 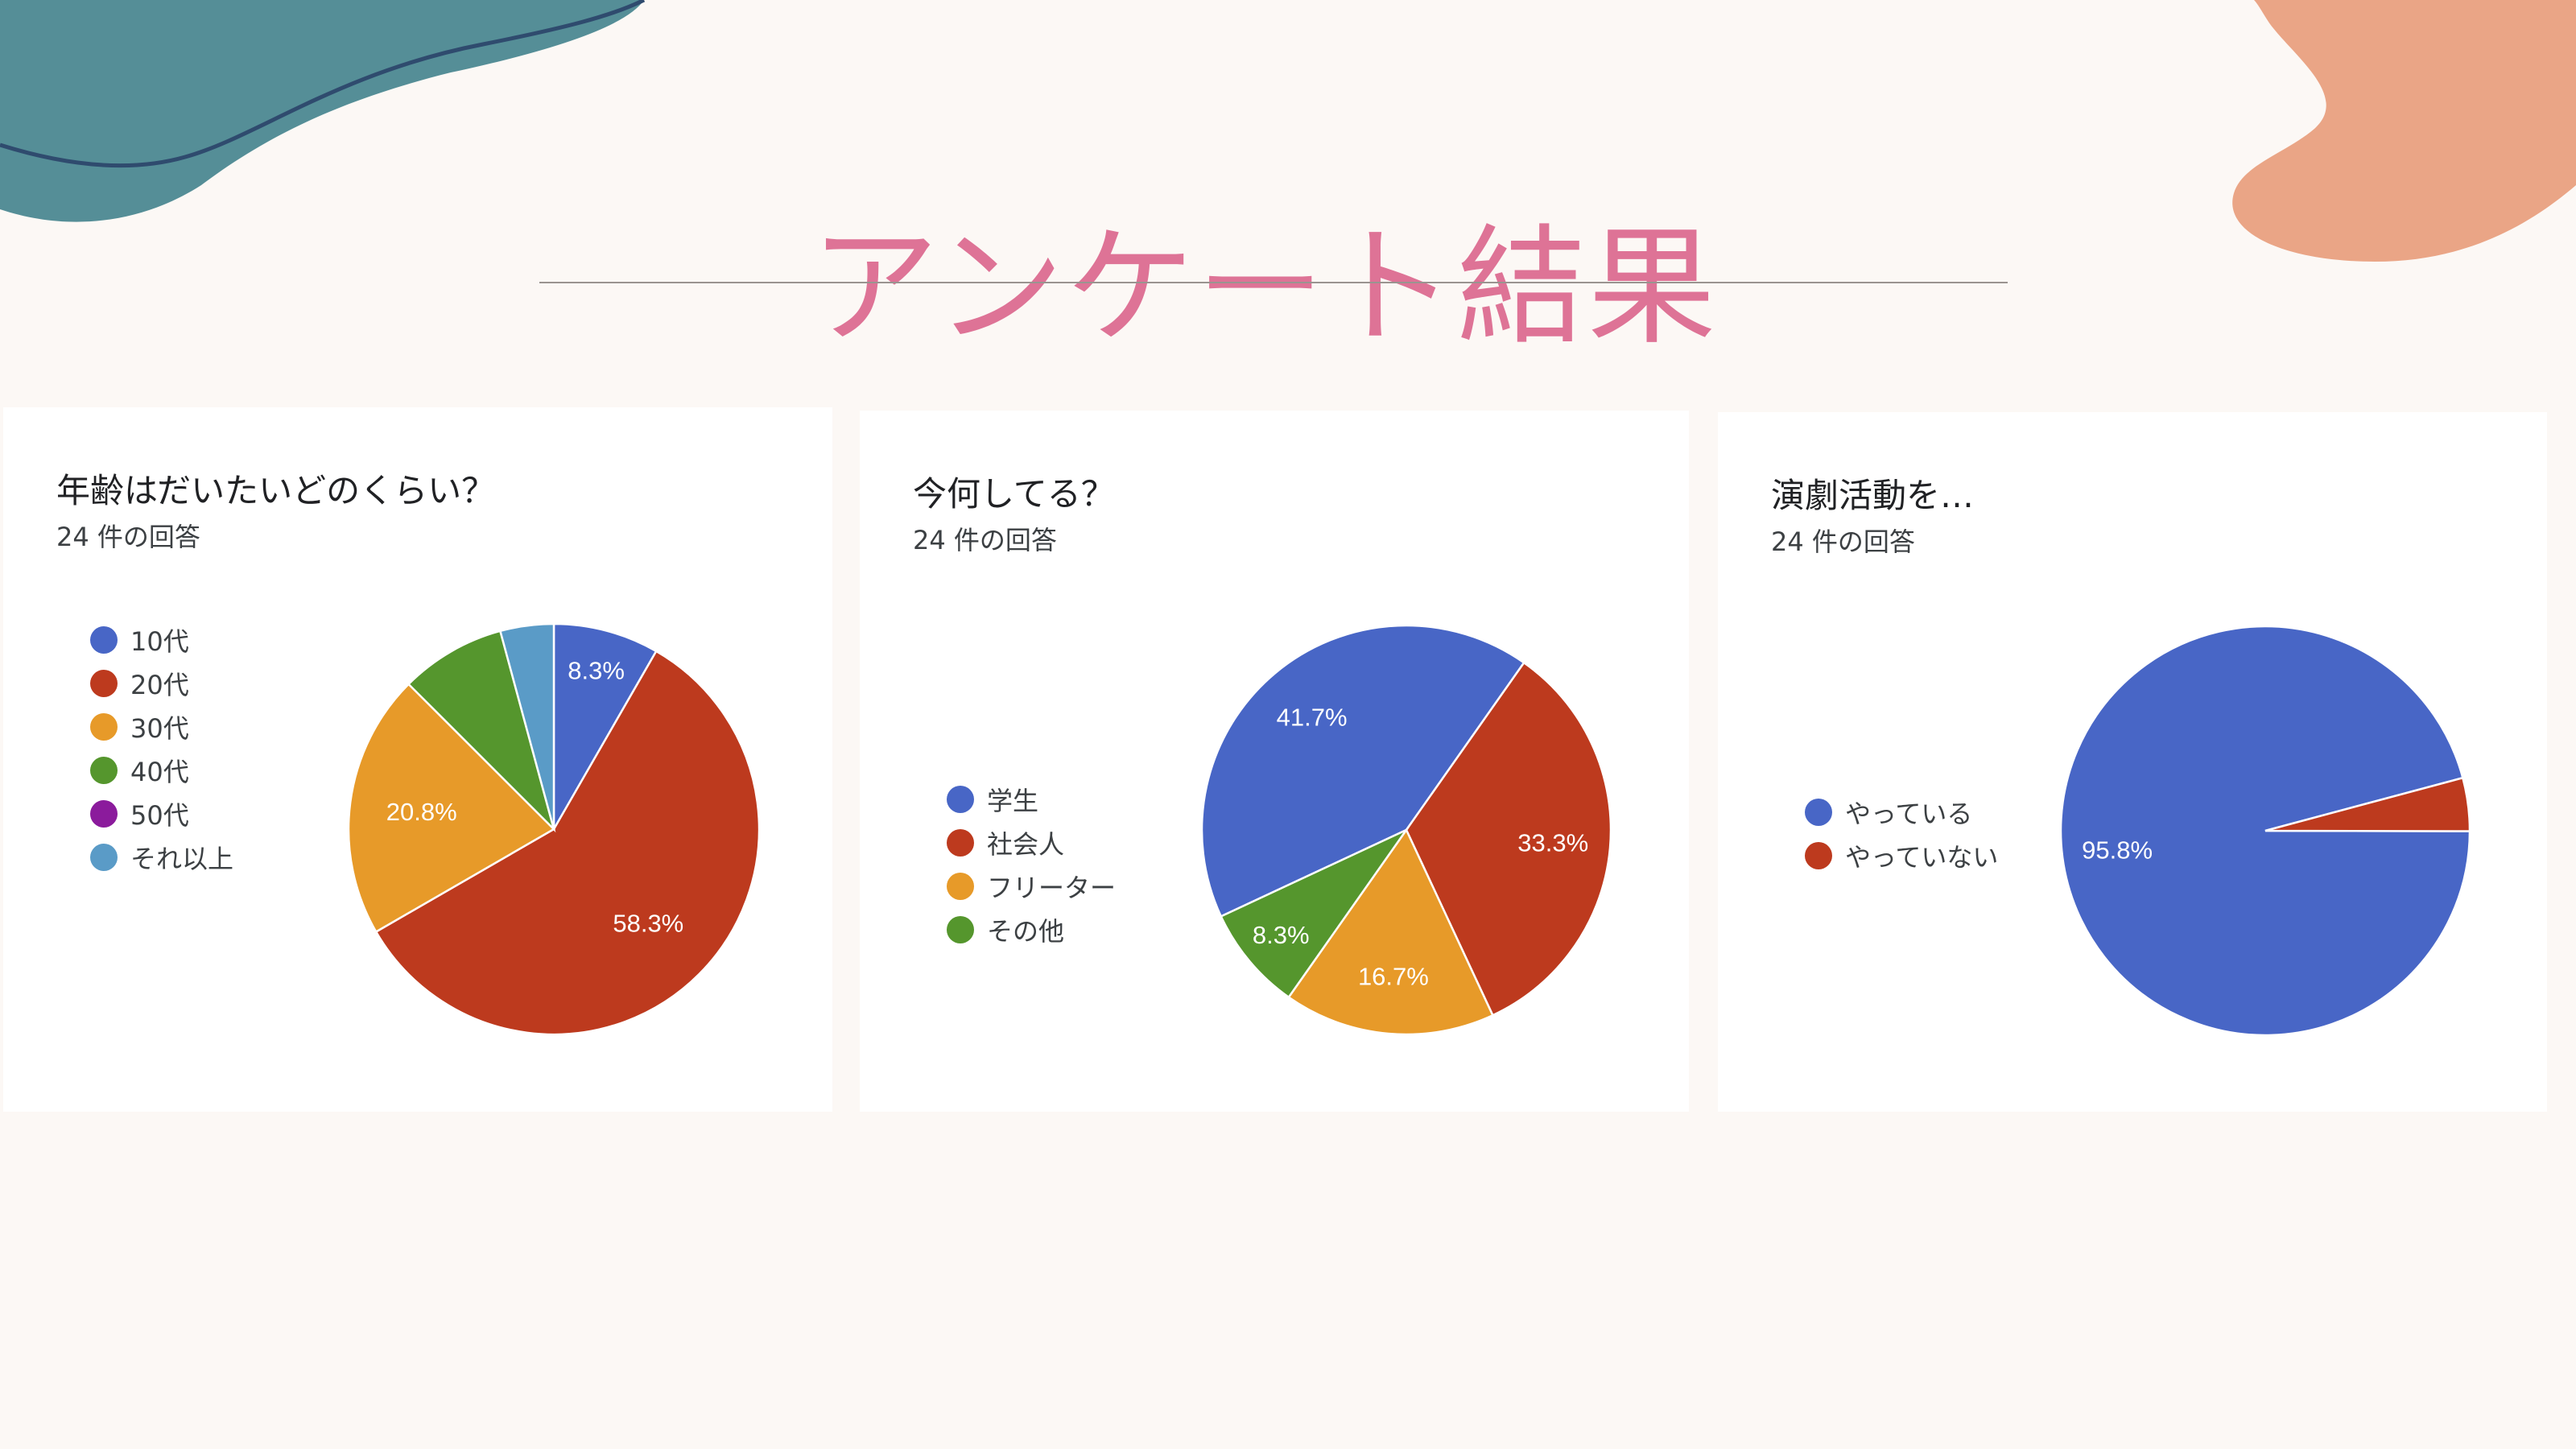 I want to click on slice-value-label: 16.7%, so click(x=1393, y=977).